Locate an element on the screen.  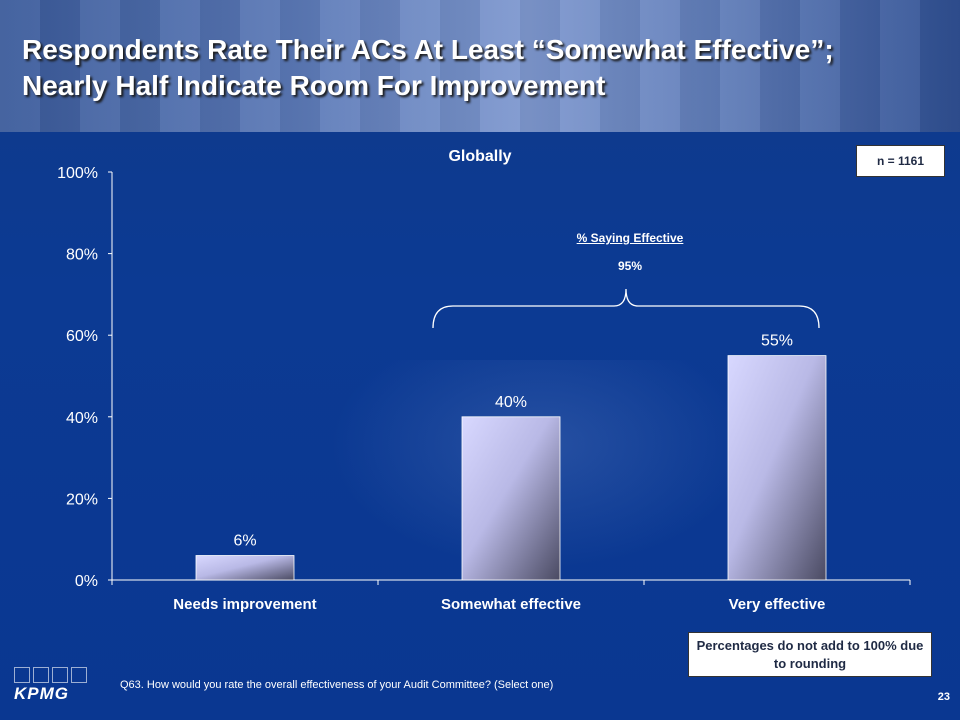
bracket-line is located at coordinates (626, 308).